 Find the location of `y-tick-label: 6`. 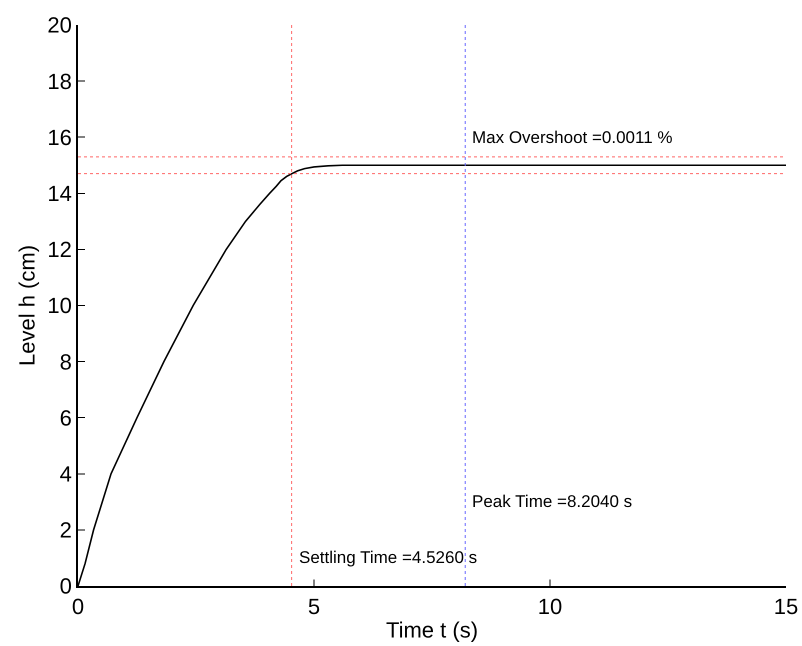

y-tick-label: 6 is located at coordinates (66, 417).